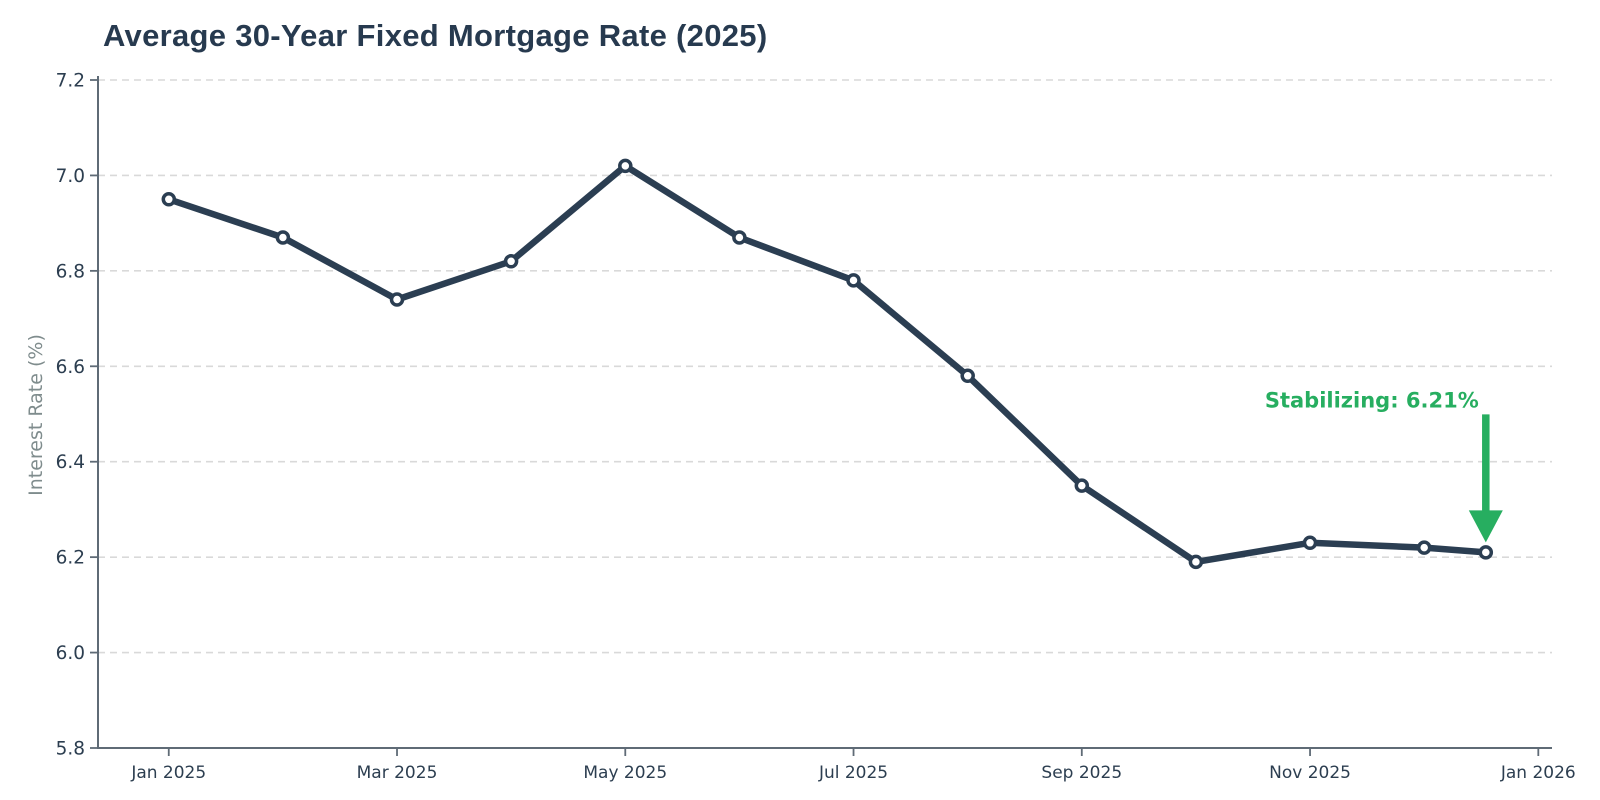 The image size is (1600, 800). Describe the element at coordinates (1372, 400) in the screenshot. I see `annotation-text: Stabilizing: 6.21%` at that location.